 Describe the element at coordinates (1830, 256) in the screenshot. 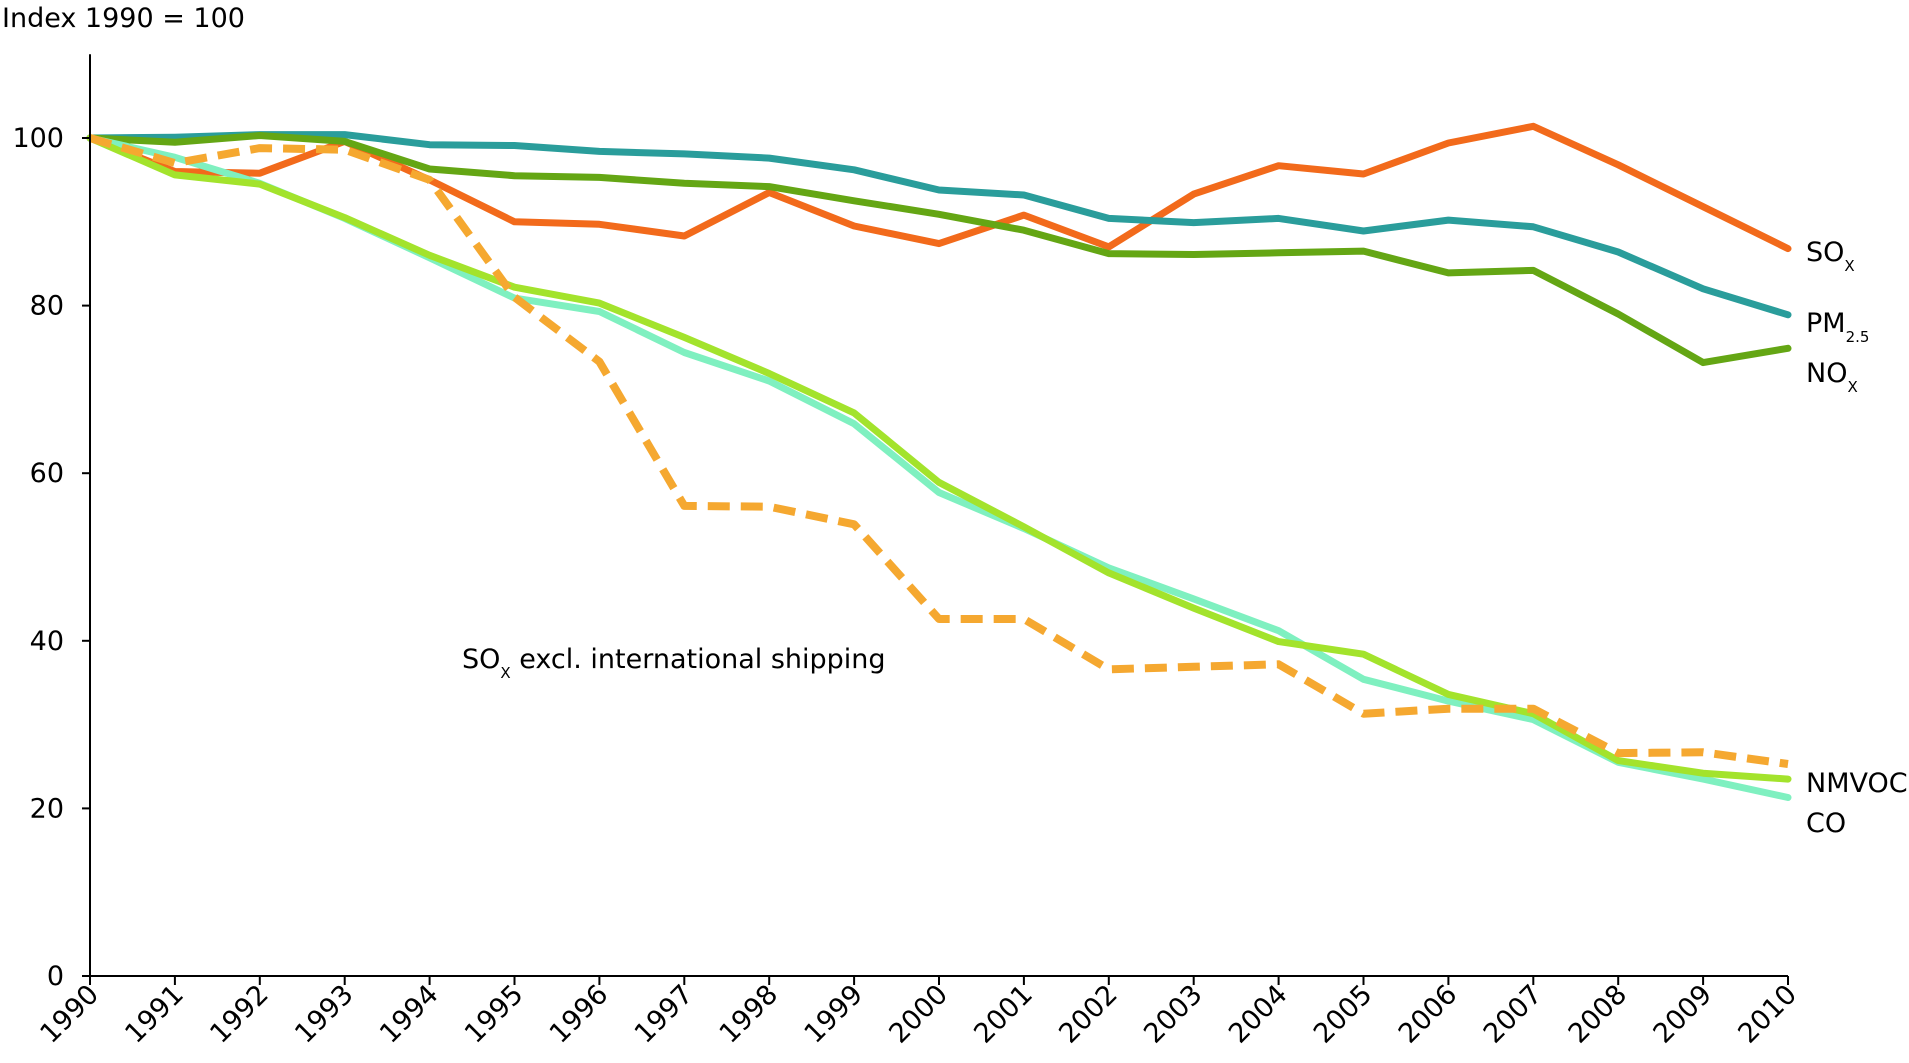

I see `series-label-sox: SOX` at that location.